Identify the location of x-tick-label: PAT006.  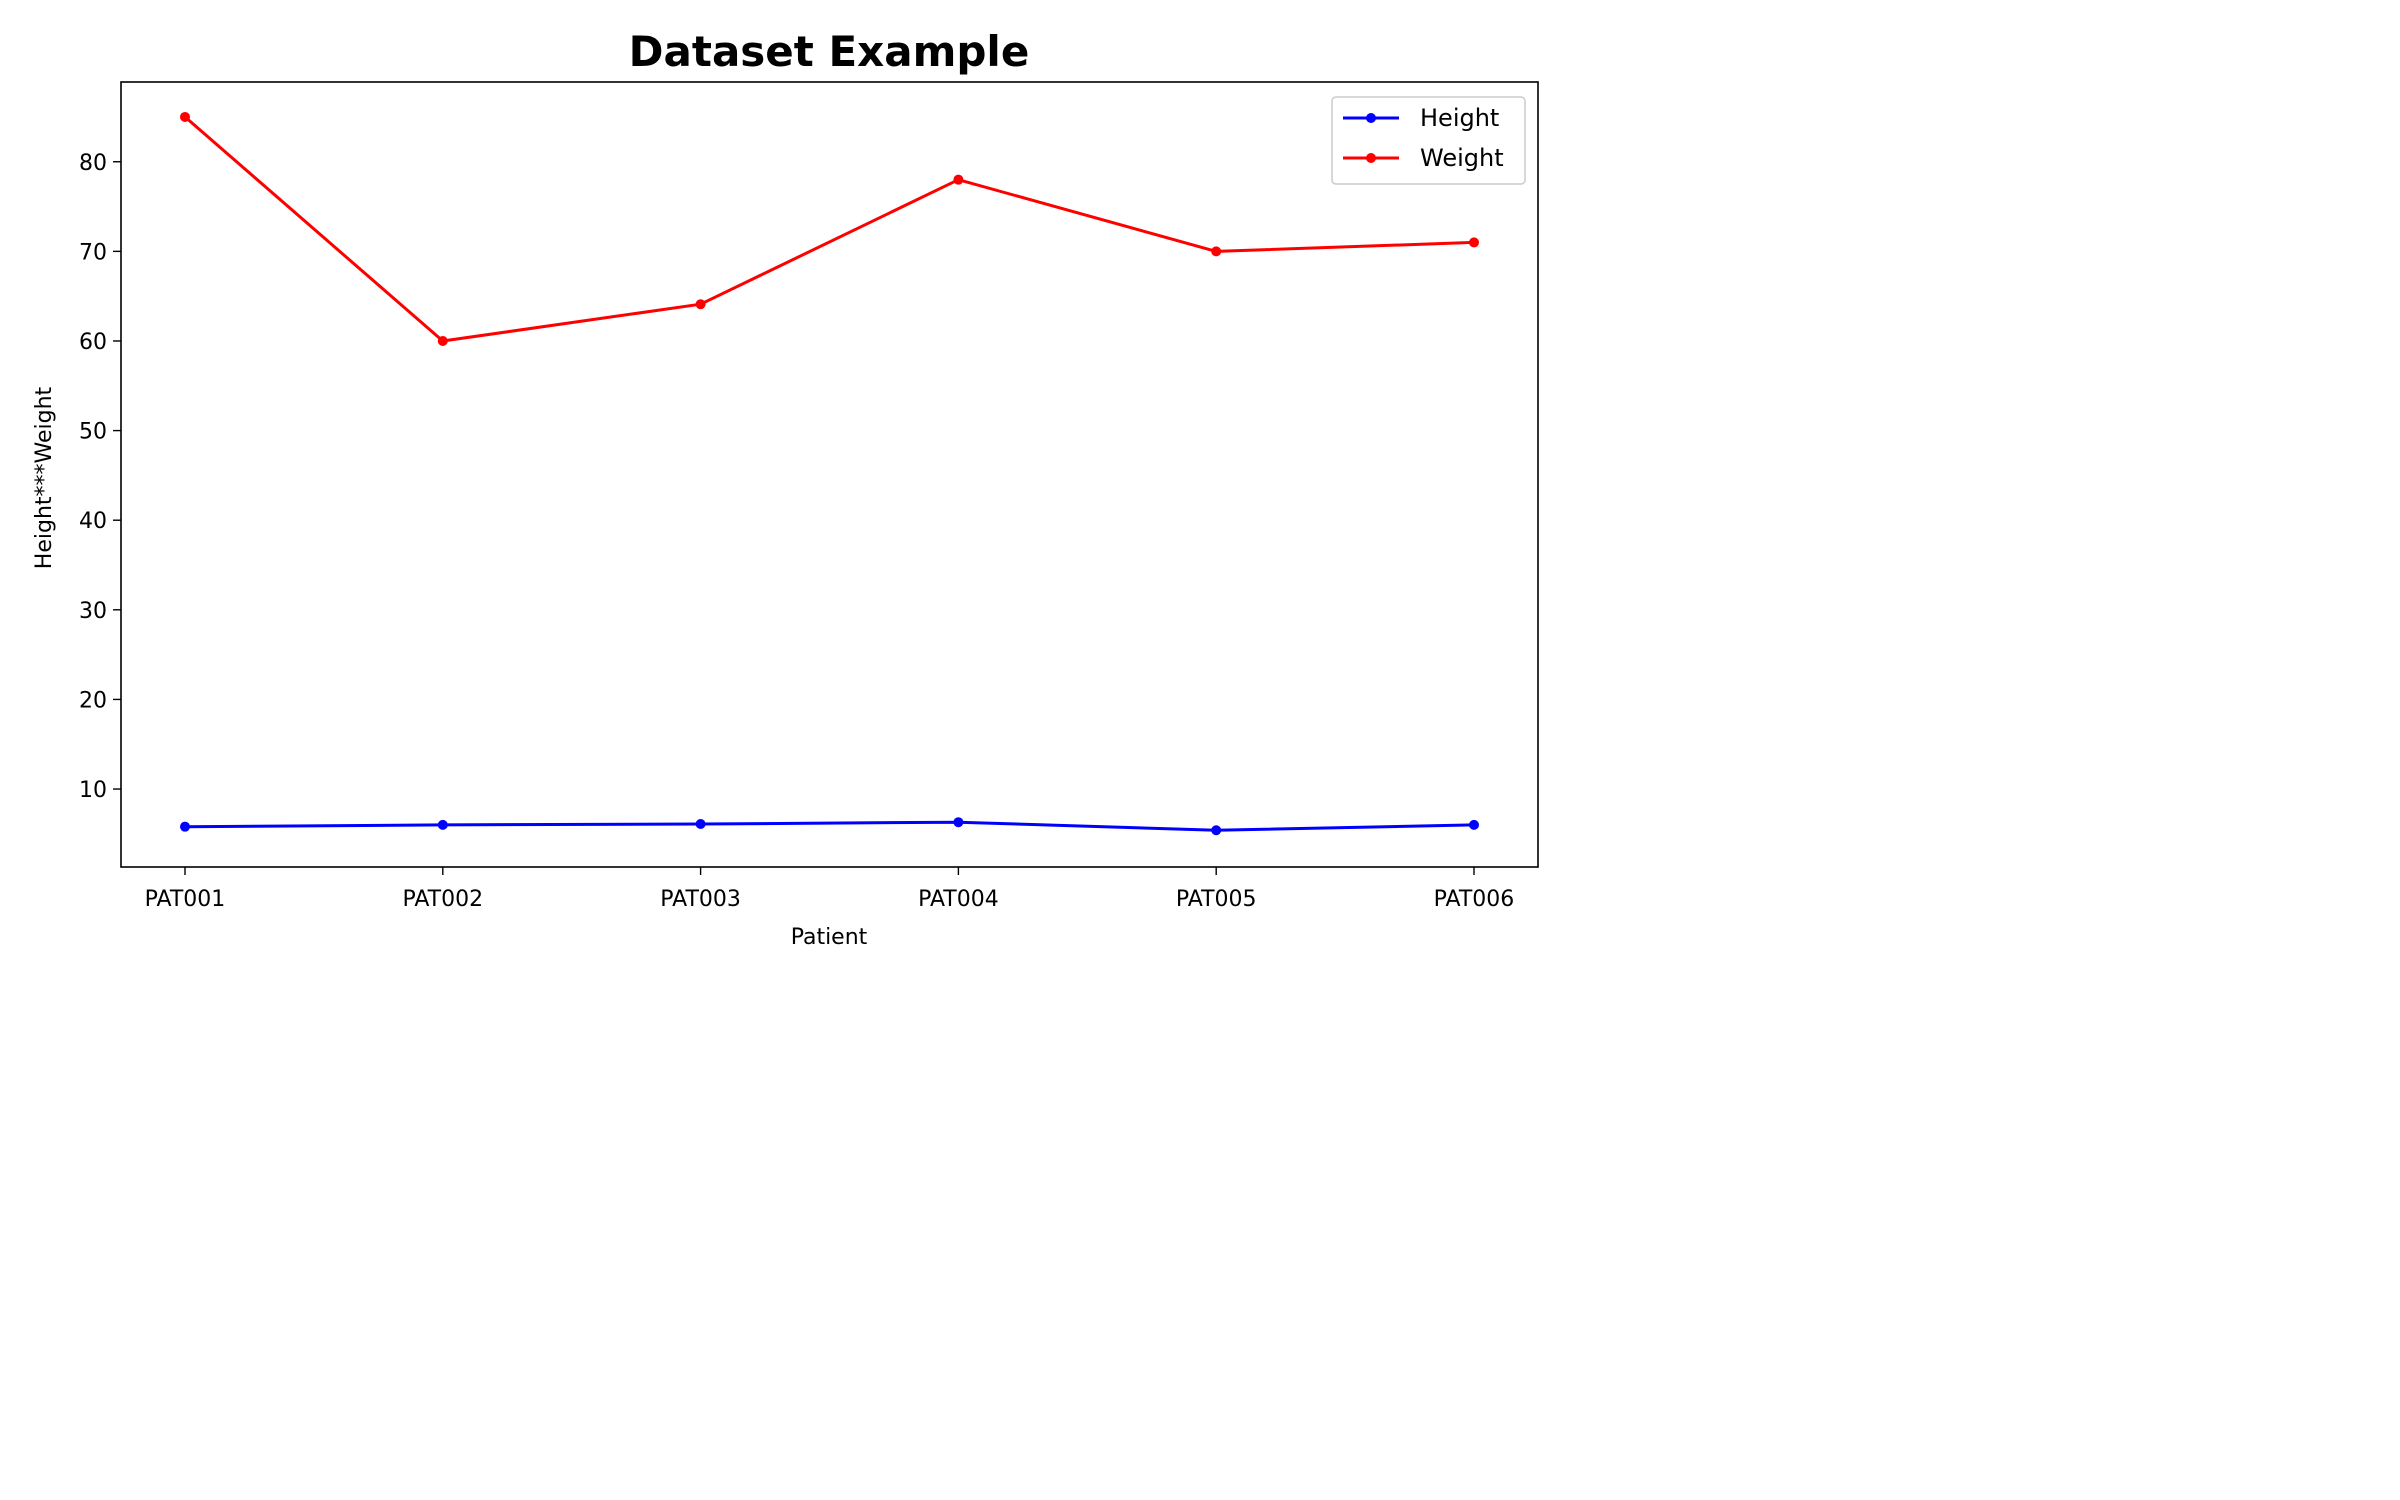
(1474, 899).